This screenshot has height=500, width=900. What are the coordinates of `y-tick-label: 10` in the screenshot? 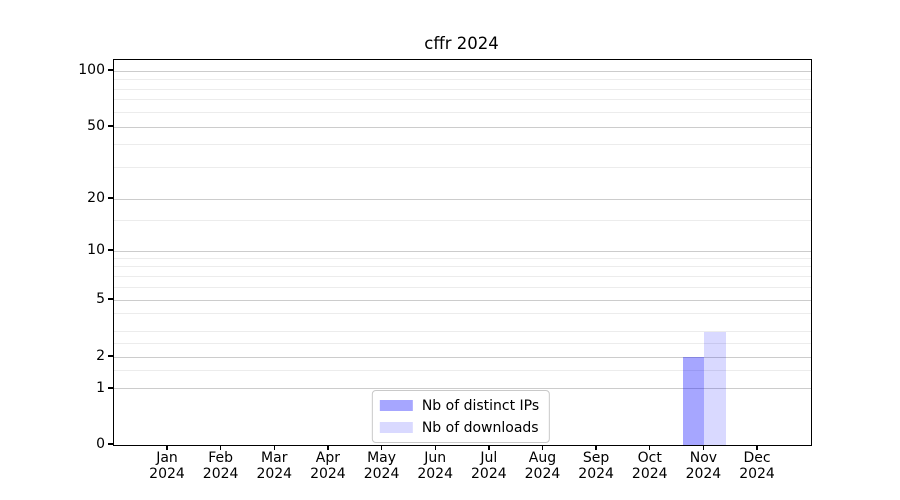 It's located at (96, 249).